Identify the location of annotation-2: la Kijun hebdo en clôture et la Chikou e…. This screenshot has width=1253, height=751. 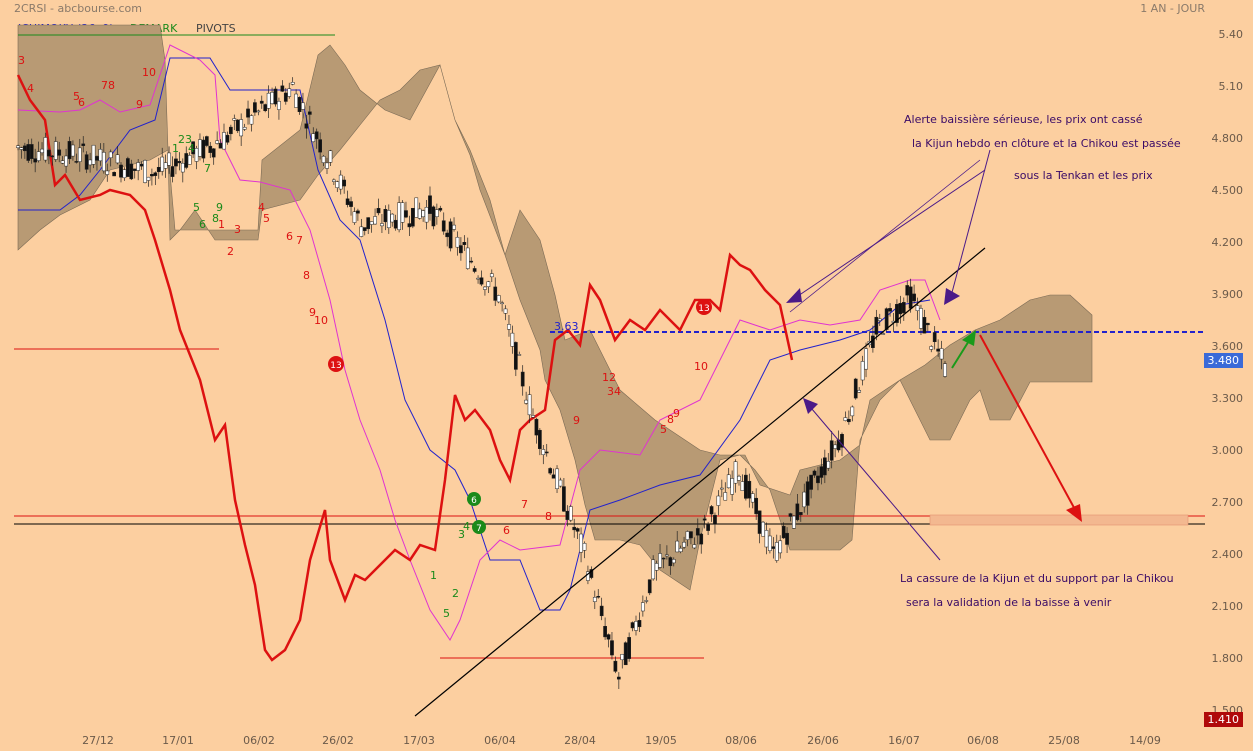
(1046, 143).